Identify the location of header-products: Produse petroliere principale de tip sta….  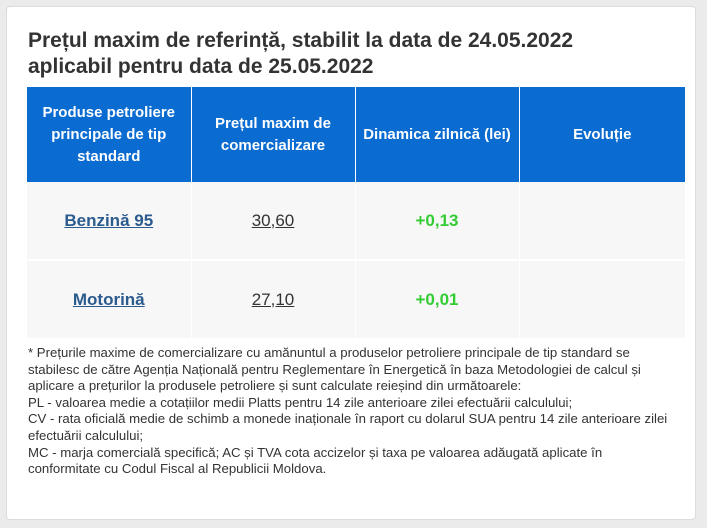
(109, 134).